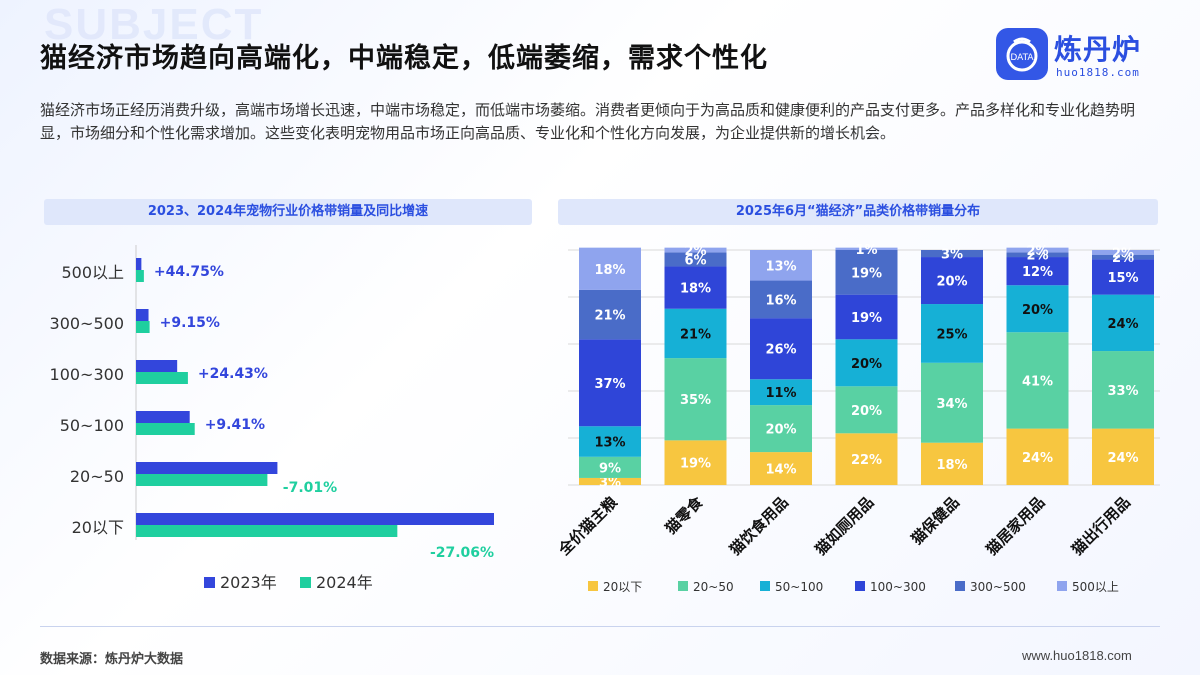  Describe the element at coordinates (759, 526) in the screenshot. I see `category-label: 猫饮食用品` at that location.